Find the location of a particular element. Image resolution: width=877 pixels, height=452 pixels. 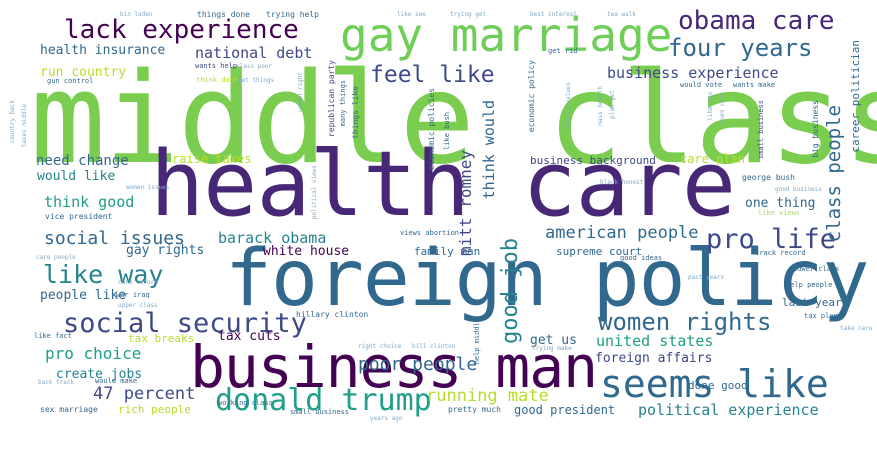

word-mass-health: mass health is located at coordinates (600, 106).